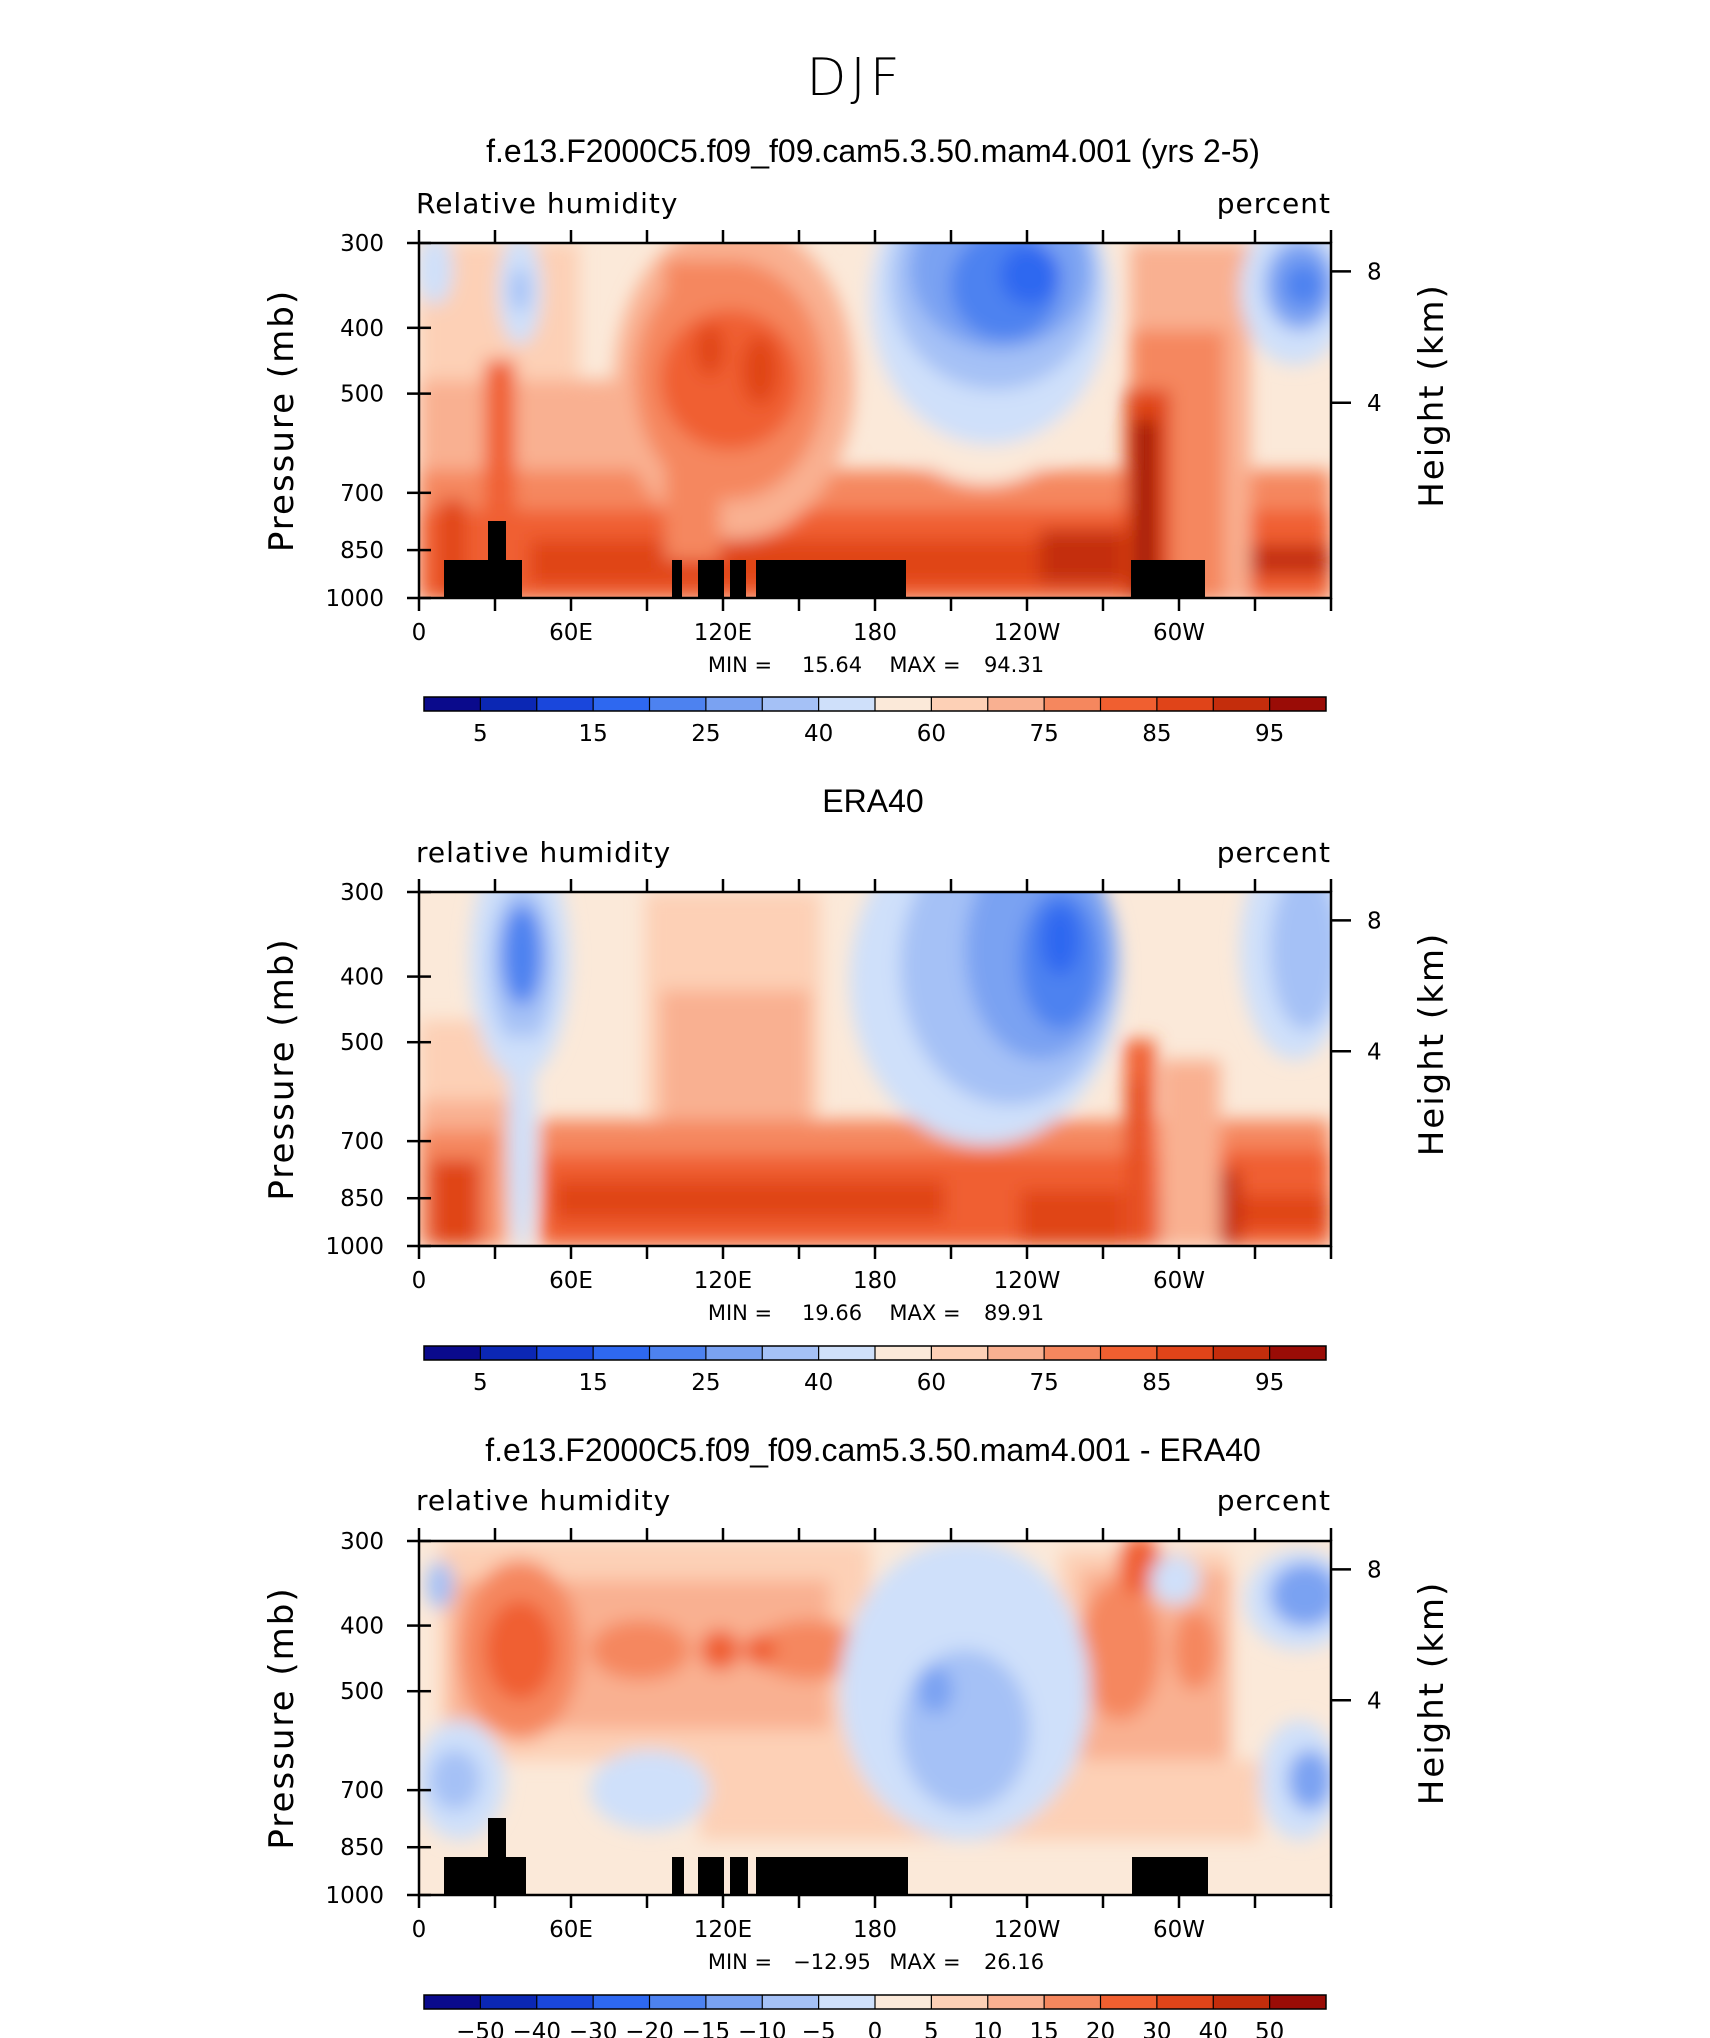 Image resolution: width=1710 pixels, height=2038 pixels. What do you see at coordinates (854, 78) in the screenshot?
I see `figure-title: DJF` at bounding box center [854, 78].